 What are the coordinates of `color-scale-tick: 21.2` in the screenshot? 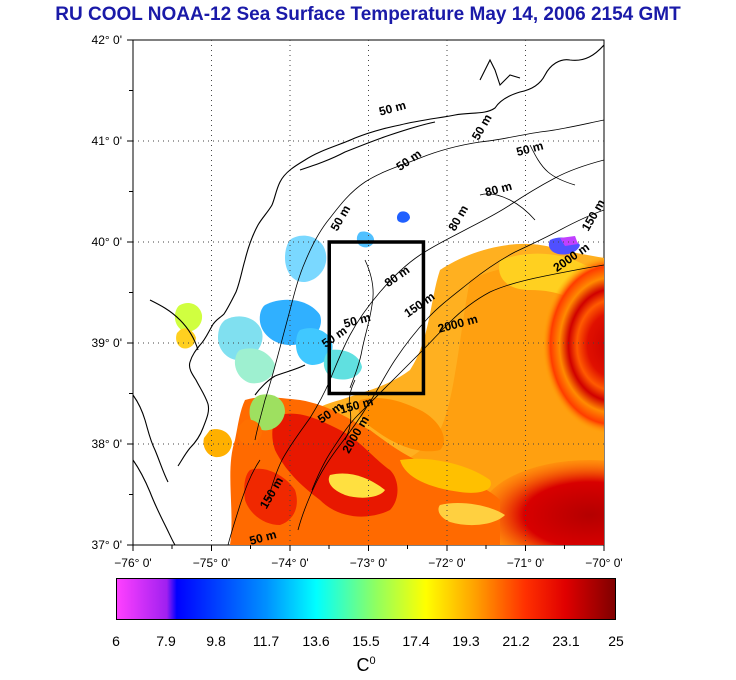 It's located at (516, 641).